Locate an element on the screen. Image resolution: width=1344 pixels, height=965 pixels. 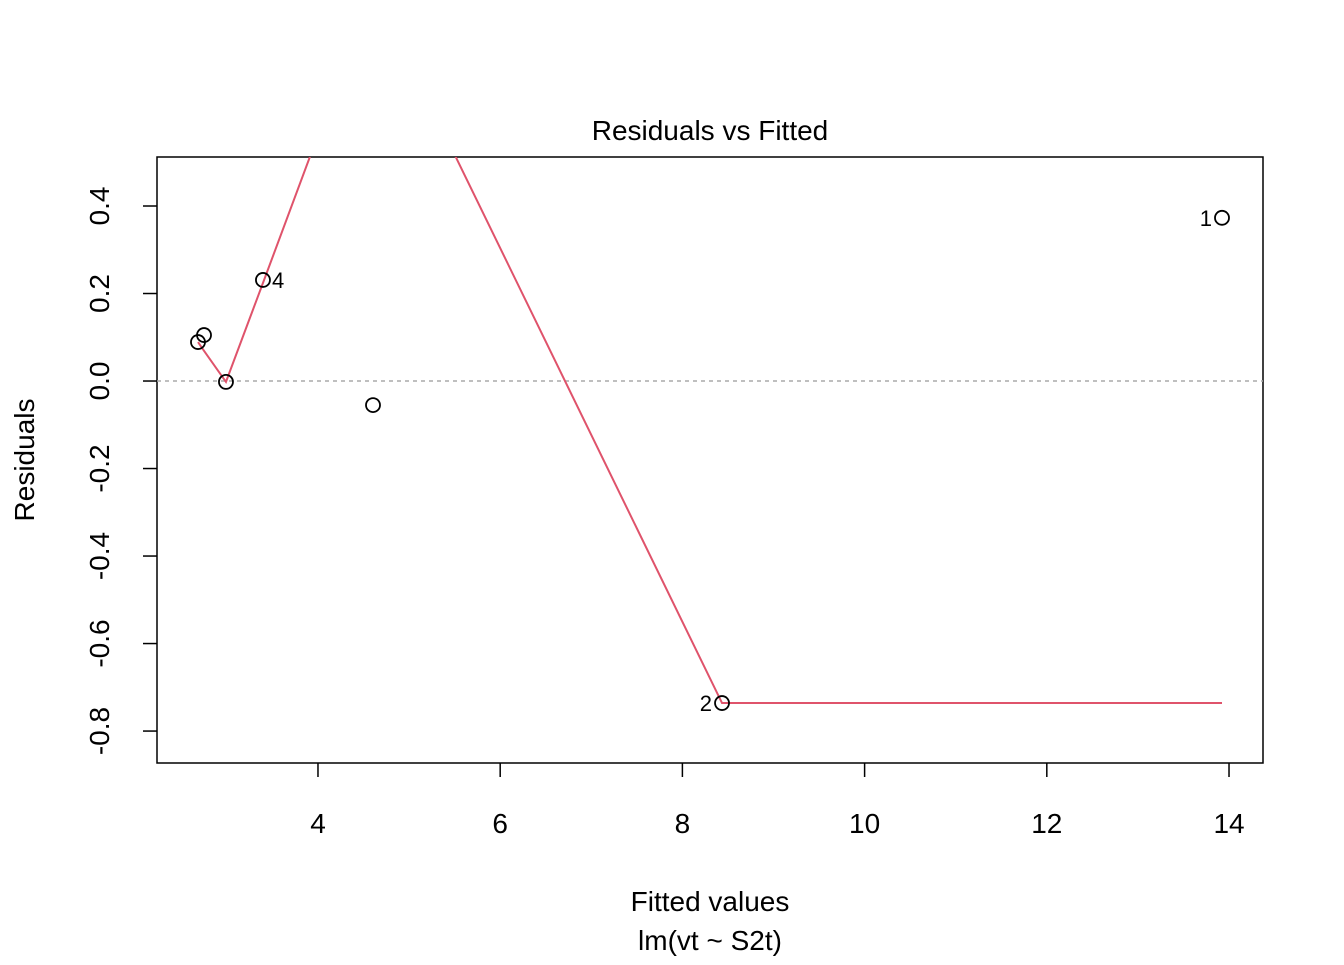
point-label: 2 is located at coordinates (706, 703).